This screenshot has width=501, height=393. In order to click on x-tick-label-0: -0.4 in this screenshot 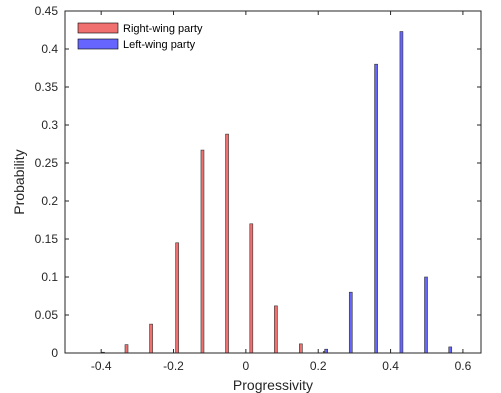, I will do `click(101, 366)`.